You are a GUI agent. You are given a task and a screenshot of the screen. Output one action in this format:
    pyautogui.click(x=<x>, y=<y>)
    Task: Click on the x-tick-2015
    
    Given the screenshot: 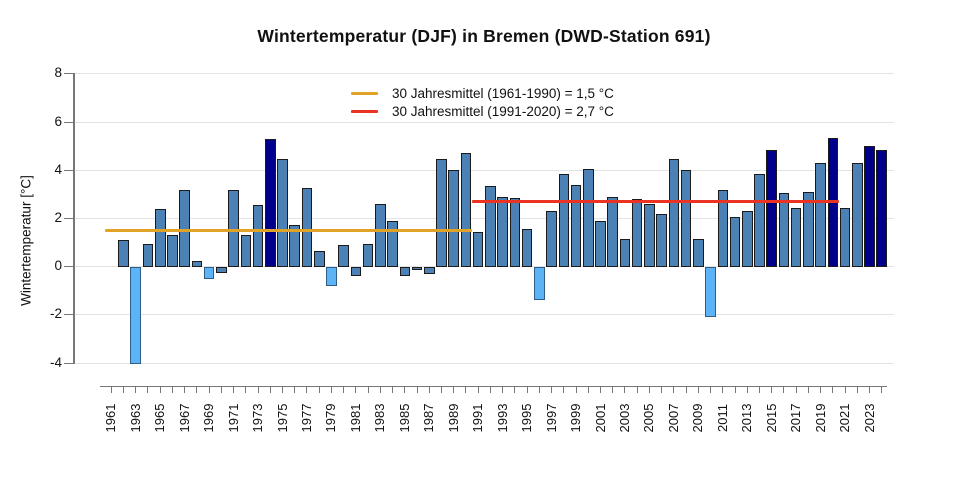 What is the action you would take?
    pyautogui.click(x=772, y=389)
    